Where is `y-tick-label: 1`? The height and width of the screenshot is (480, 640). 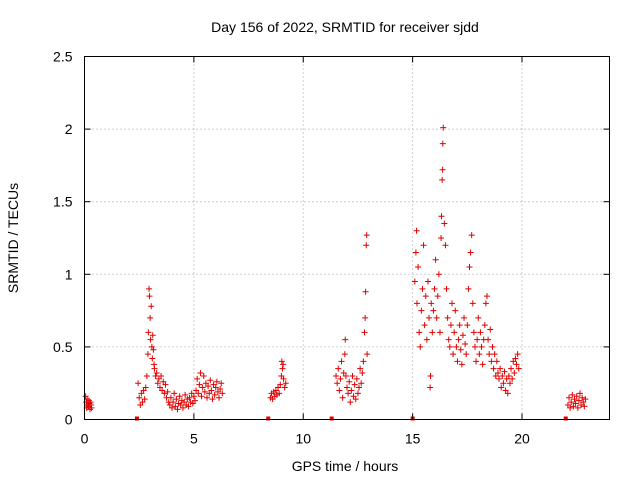 y-tick-label: 1 is located at coordinates (69, 274).